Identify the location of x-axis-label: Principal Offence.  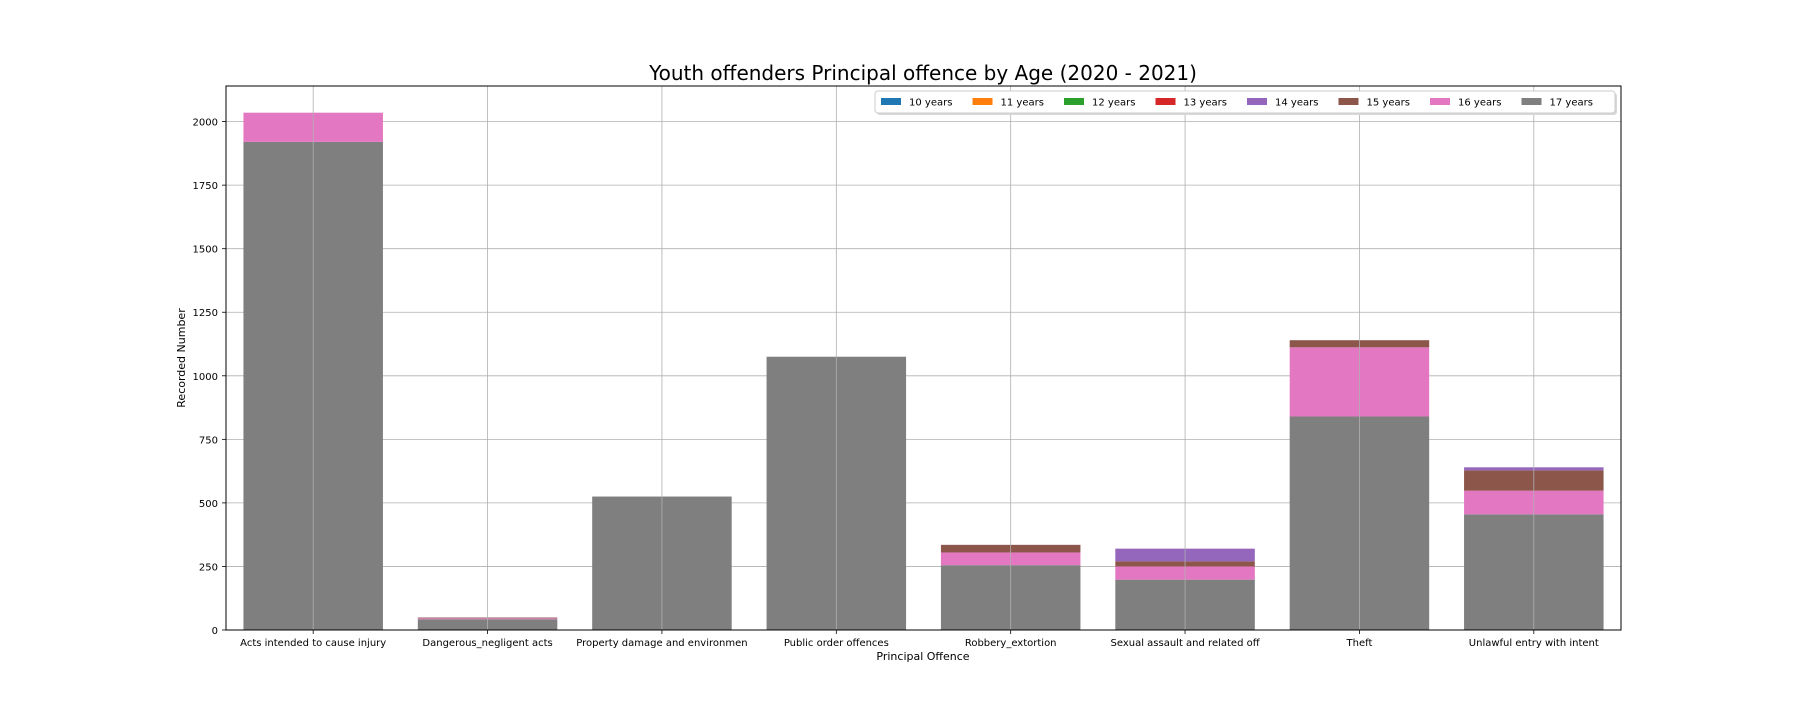
(922, 656).